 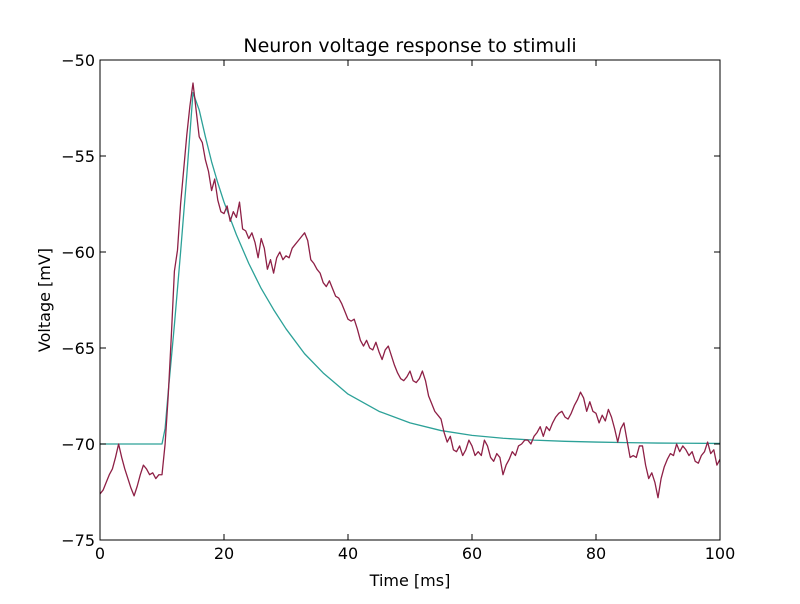 I want to click on y-tick-label: −50, so click(x=78, y=60).